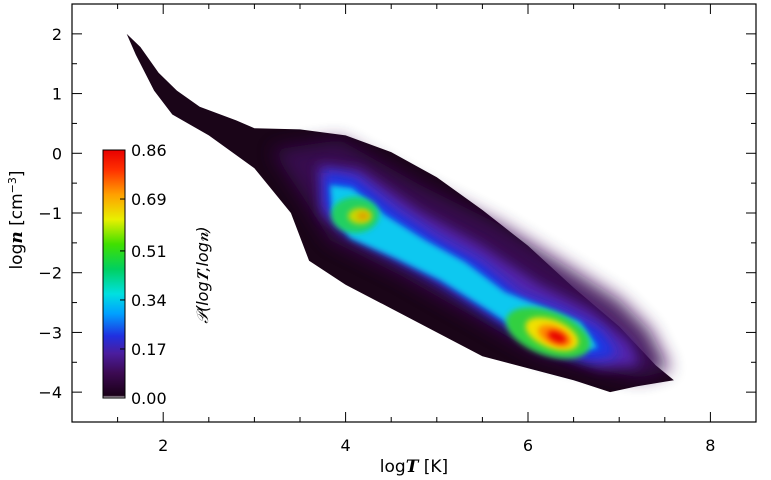  I want to click on density-peak-primary-red, so click(557, 337).